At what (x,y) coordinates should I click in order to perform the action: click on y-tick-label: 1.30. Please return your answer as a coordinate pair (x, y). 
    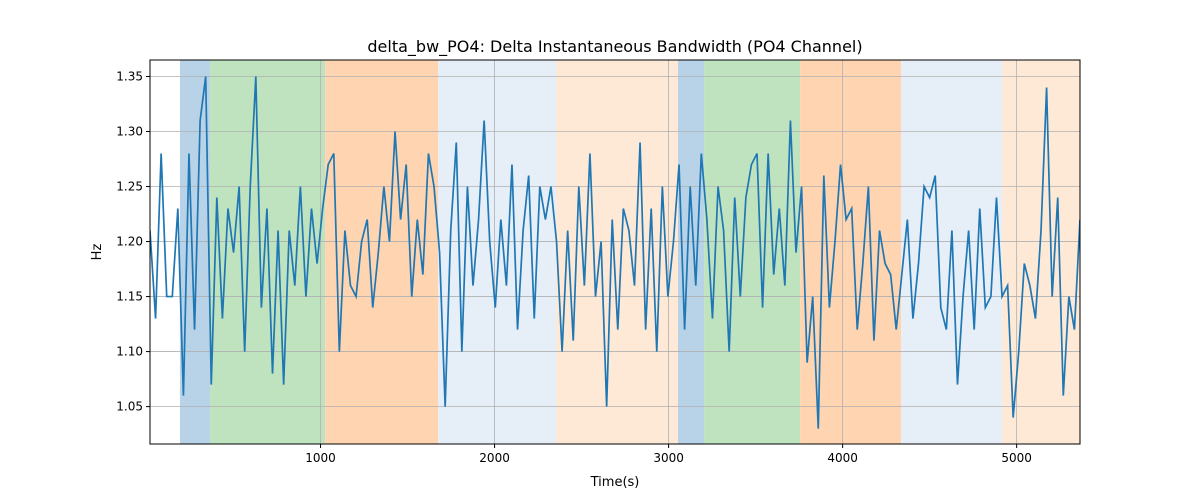
    Looking at the image, I should click on (129, 132).